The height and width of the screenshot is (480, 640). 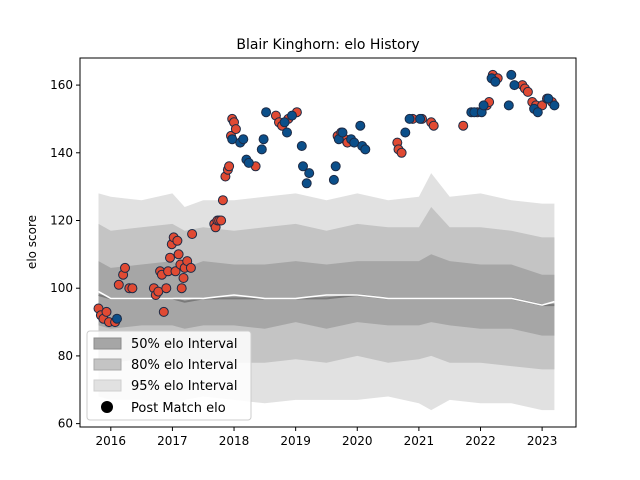 I want to click on y-tick-label: 160, so click(x=61, y=85).